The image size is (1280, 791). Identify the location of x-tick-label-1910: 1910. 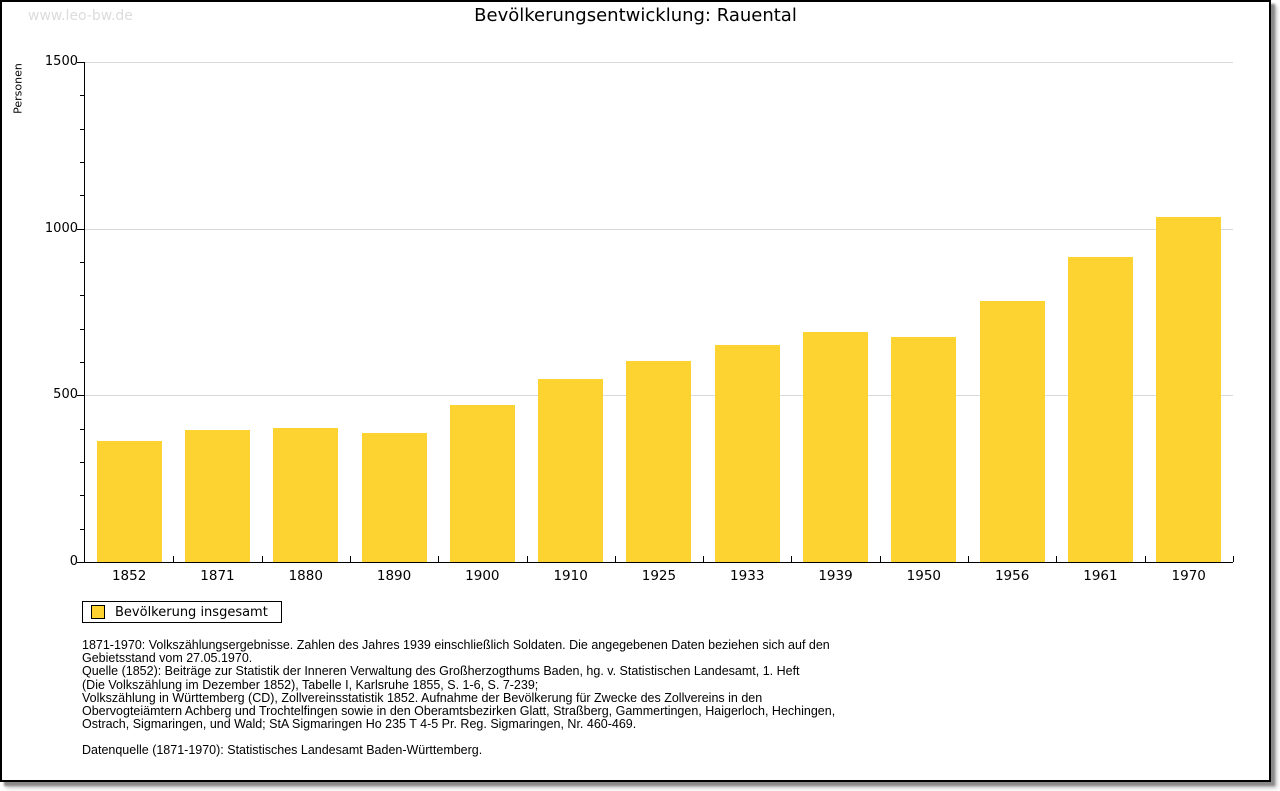
(570, 576).